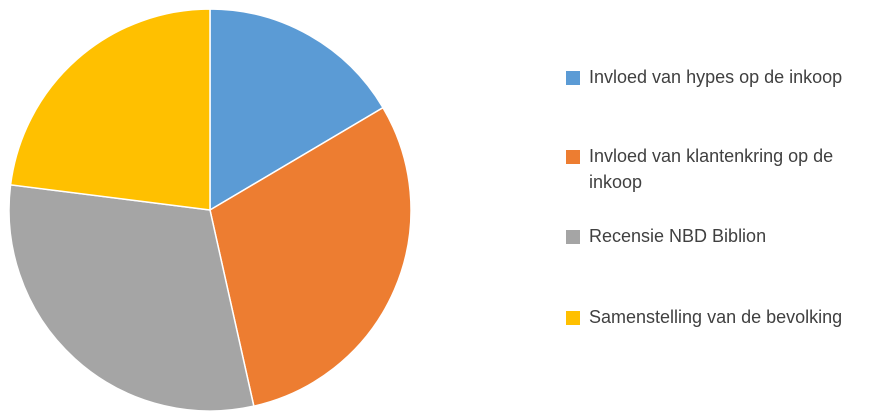 This screenshot has width=891, height=411. What do you see at coordinates (297, 110) in the screenshot?
I see `pie-slice-hypes` at bounding box center [297, 110].